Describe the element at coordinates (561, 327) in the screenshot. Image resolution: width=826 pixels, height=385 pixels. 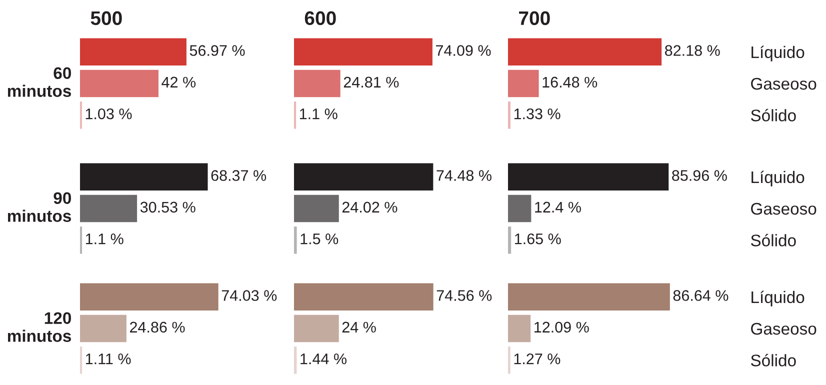
I see `data-label: 12.09 %` at that location.